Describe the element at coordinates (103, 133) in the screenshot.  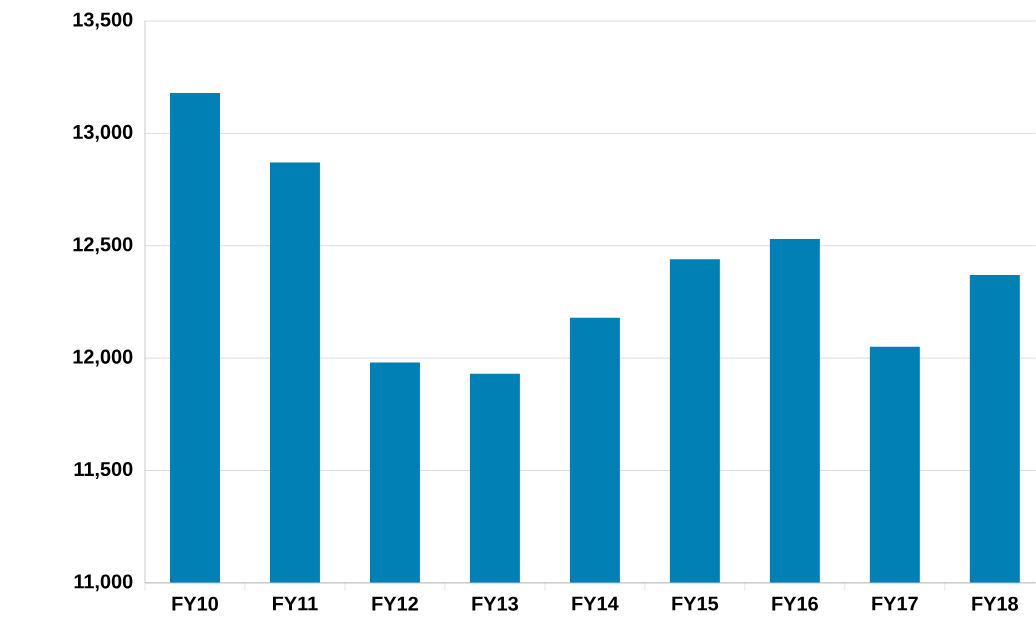
I see `y-tick-label: 13,000` at that location.